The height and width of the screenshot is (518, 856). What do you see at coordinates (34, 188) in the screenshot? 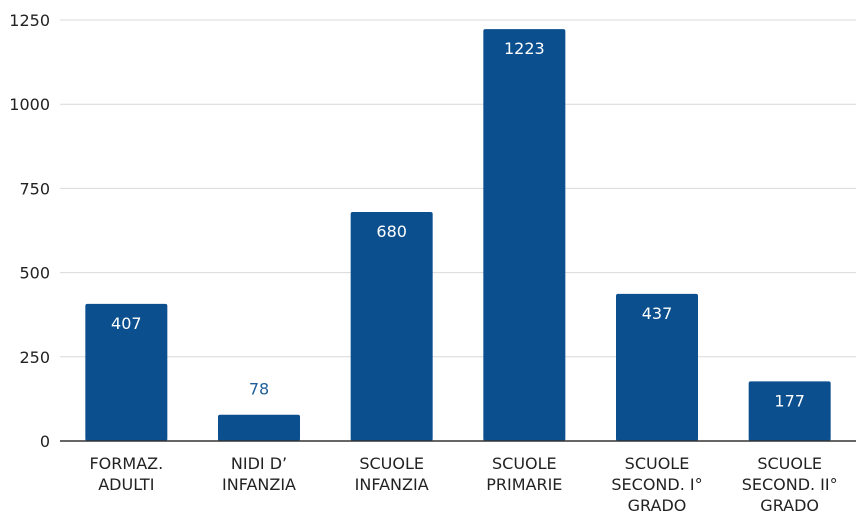
I see `y-tick-label: 750` at bounding box center [34, 188].